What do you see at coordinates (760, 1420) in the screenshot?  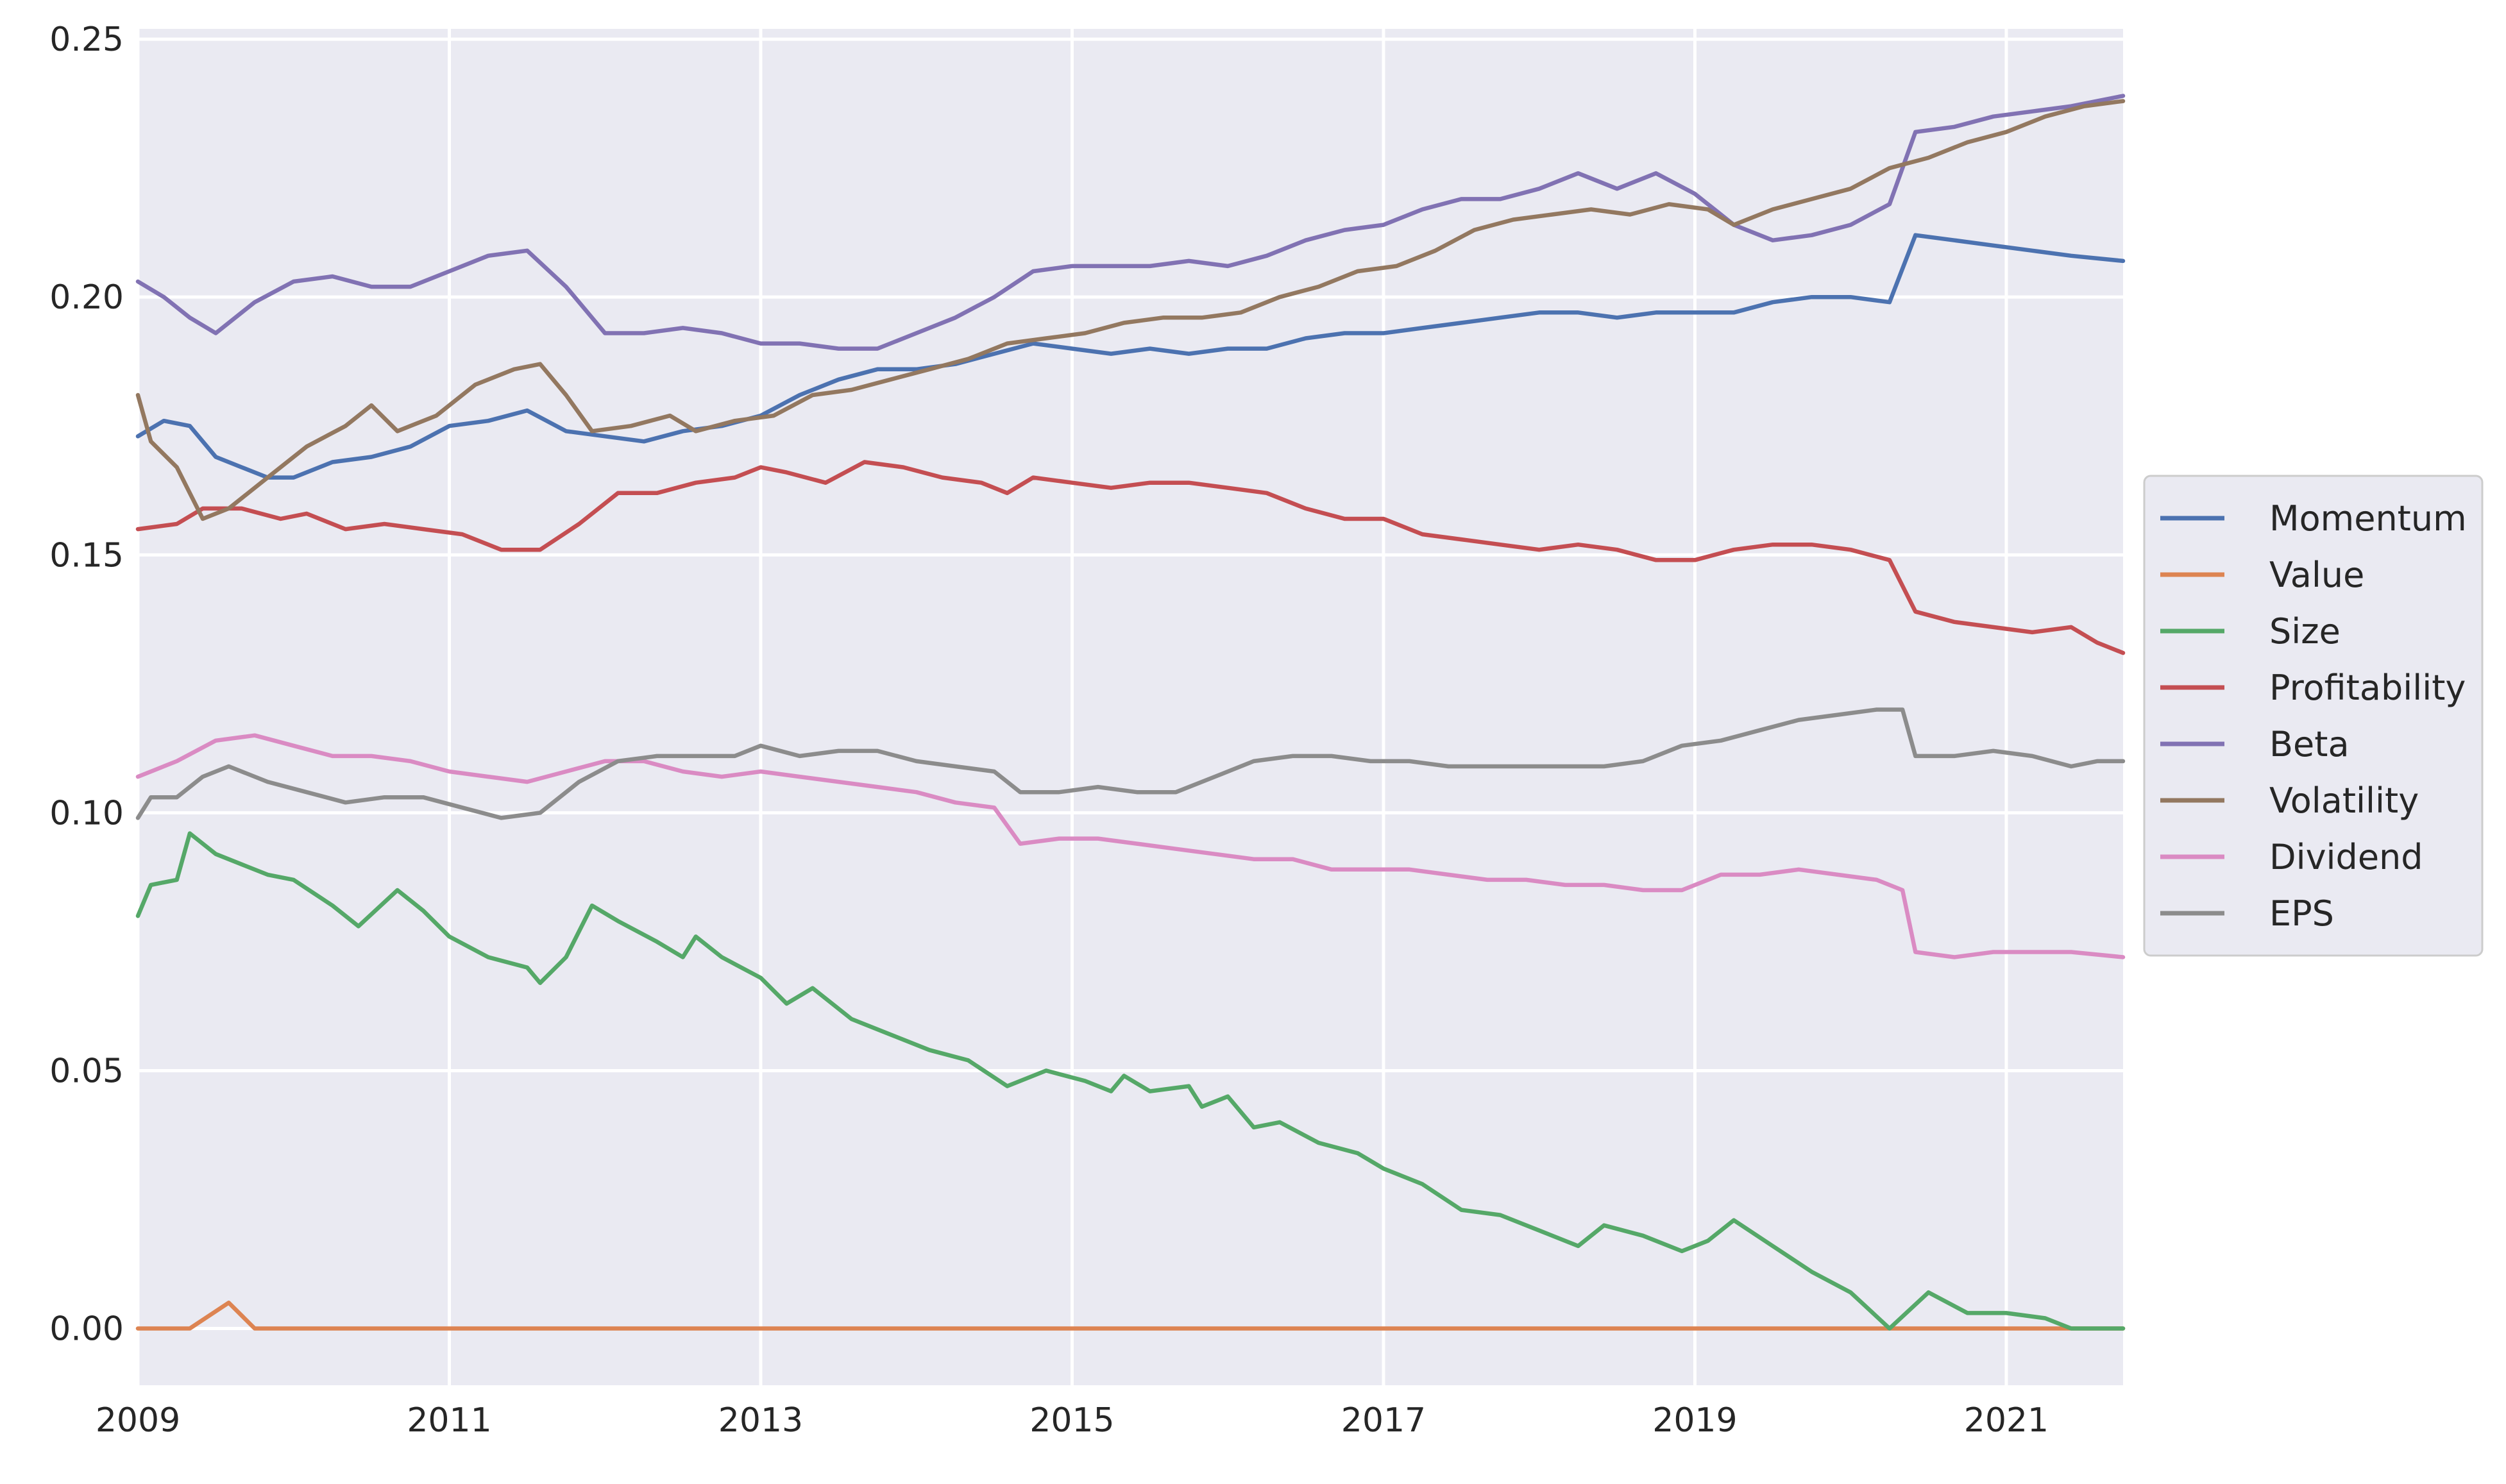 I see `x-tick-label: 2013` at bounding box center [760, 1420].